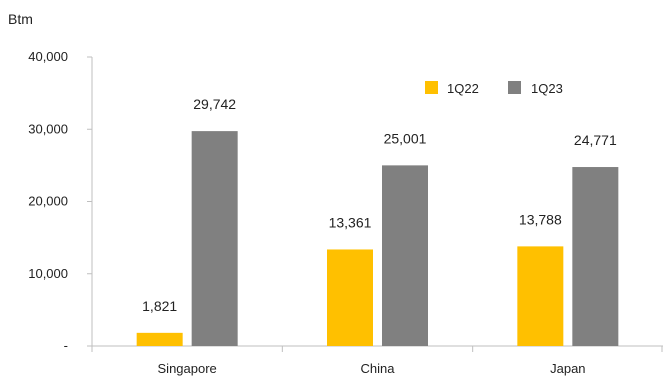  What do you see at coordinates (514, 87) in the screenshot?
I see `legend-swatch-1q23` at bounding box center [514, 87].